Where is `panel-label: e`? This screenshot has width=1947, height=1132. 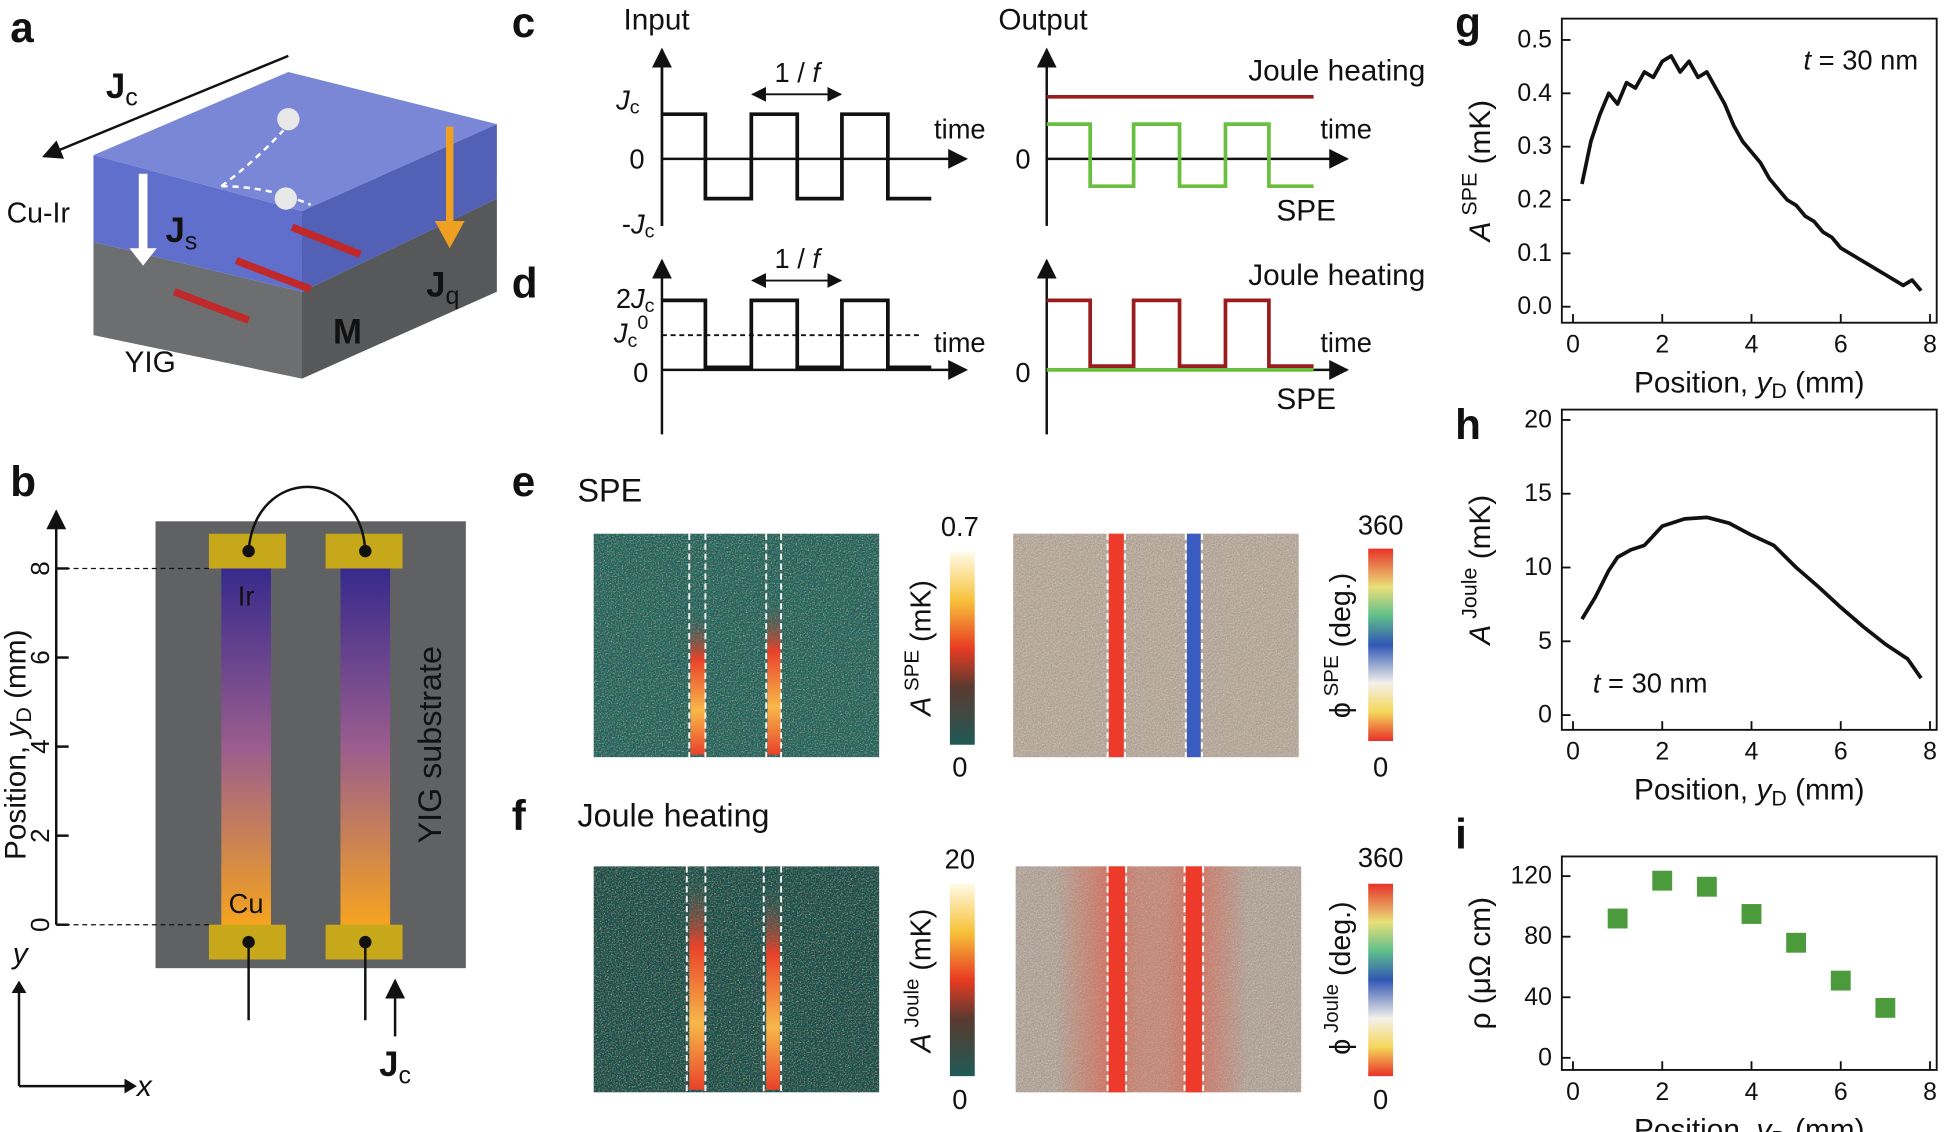 panel-label: e is located at coordinates (523, 481).